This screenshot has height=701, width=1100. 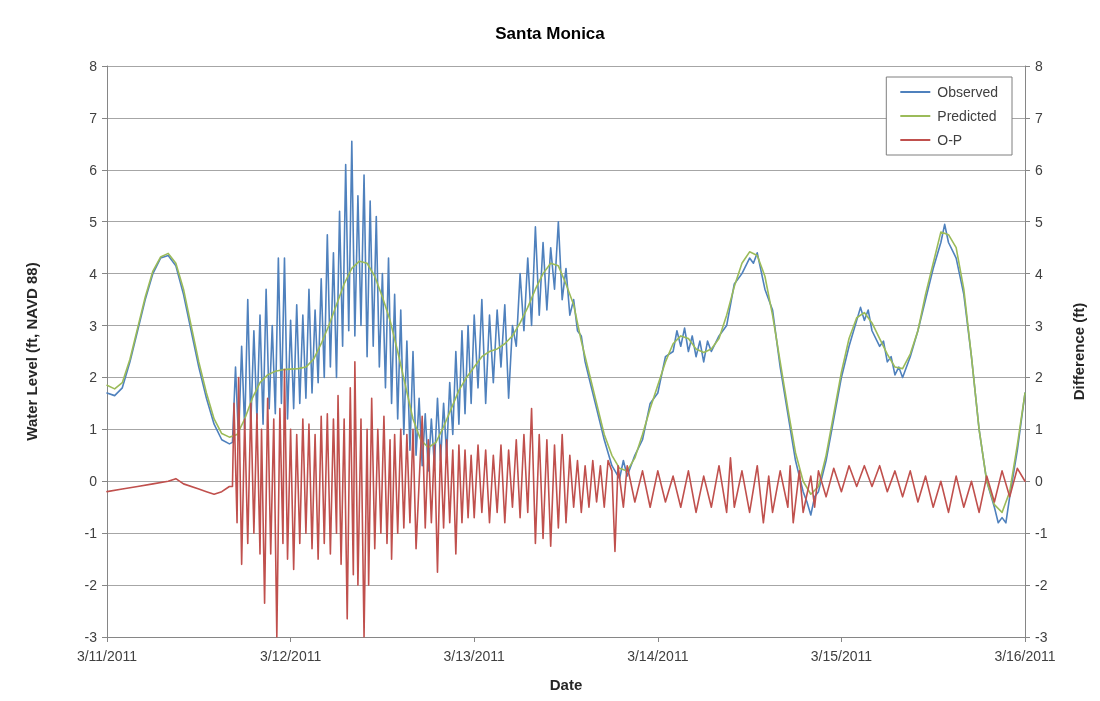 What do you see at coordinates (1039, 325) in the screenshot?
I see `y2-tick-label: 3` at bounding box center [1039, 325].